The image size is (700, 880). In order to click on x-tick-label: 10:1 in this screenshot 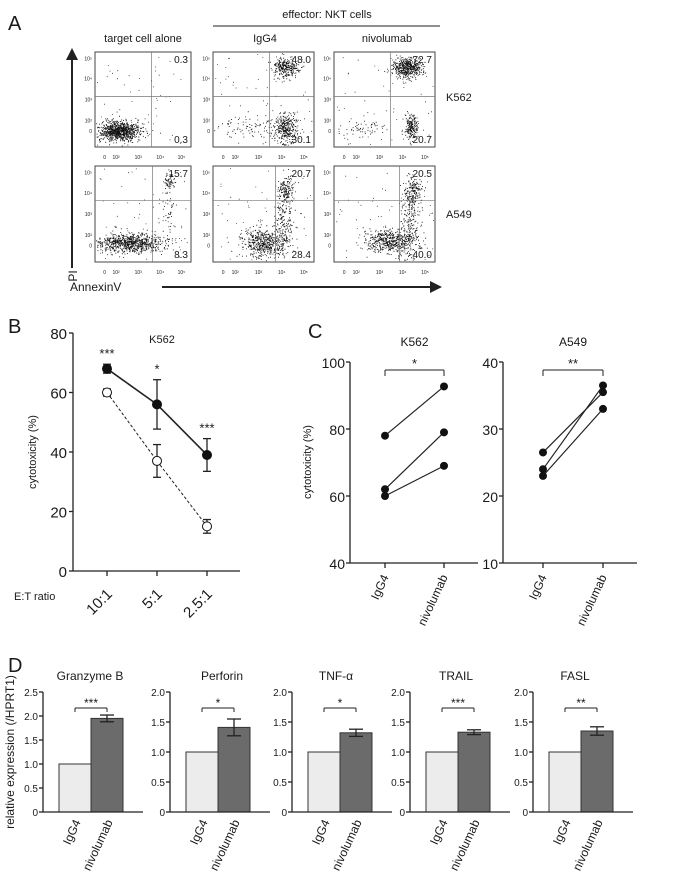, I will do `click(99, 602)`.